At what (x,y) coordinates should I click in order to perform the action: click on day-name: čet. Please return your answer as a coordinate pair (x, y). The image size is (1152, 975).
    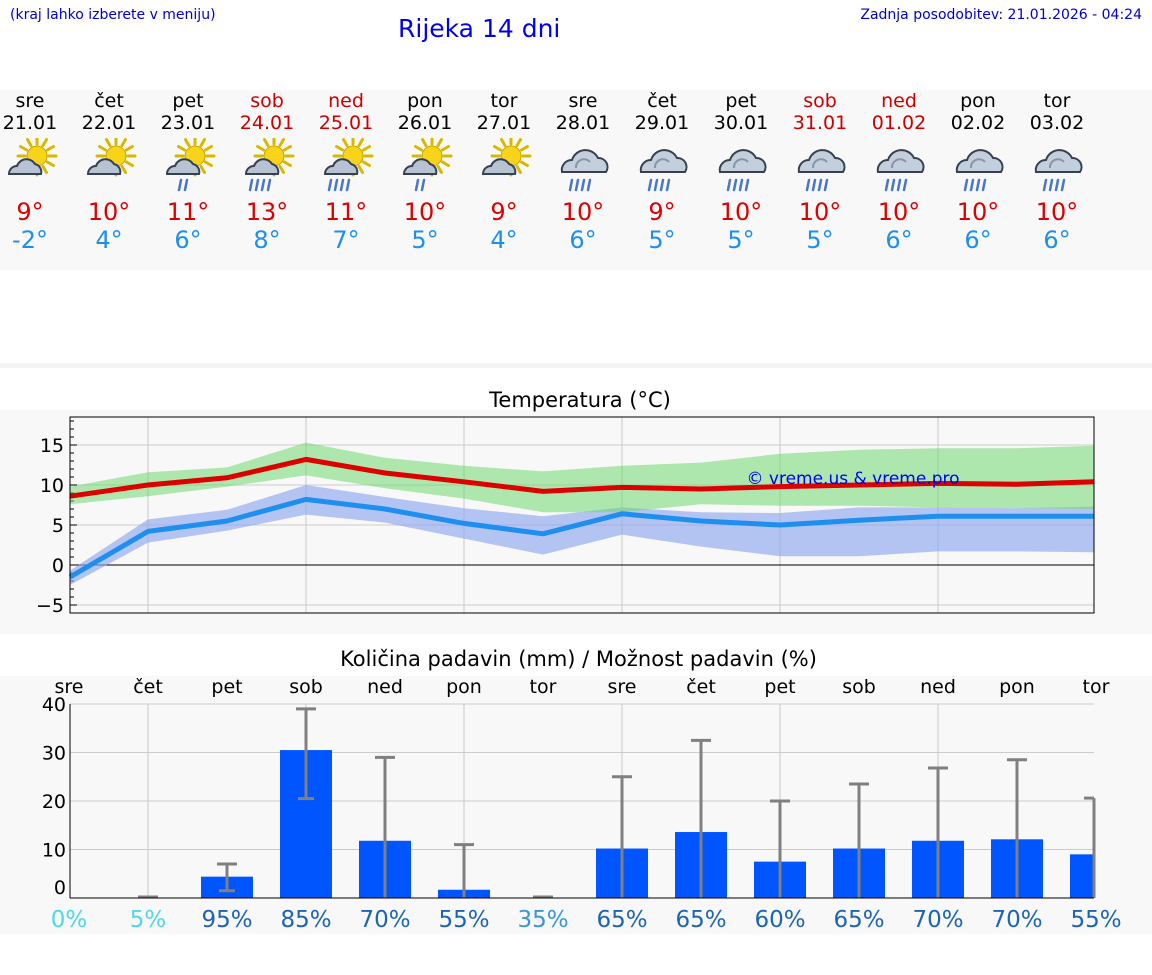
    Looking at the image, I should click on (109, 101).